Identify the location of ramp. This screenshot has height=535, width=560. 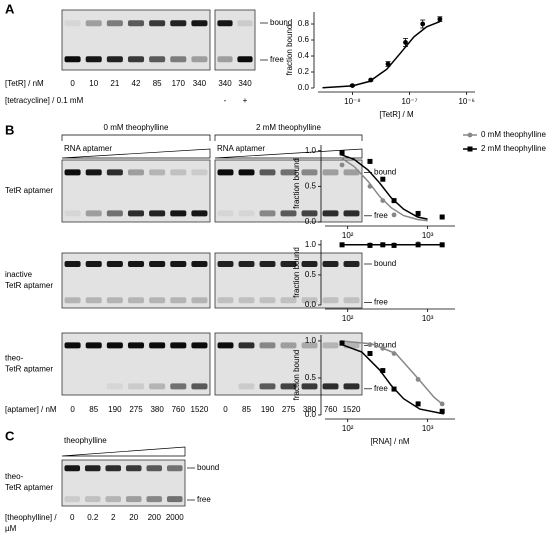
(136, 153).